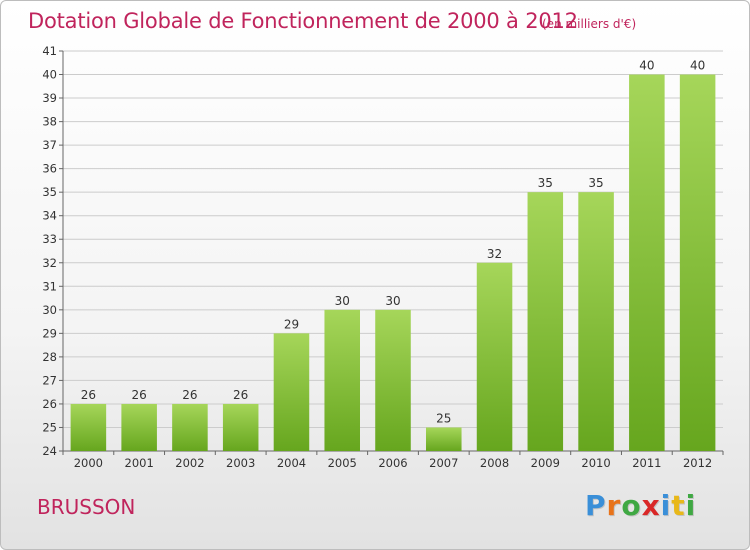 The image size is (750, 550). Describe the element at coordinates (49, 333) in the screenshot. I see `y-tick-label: 29` at that location.